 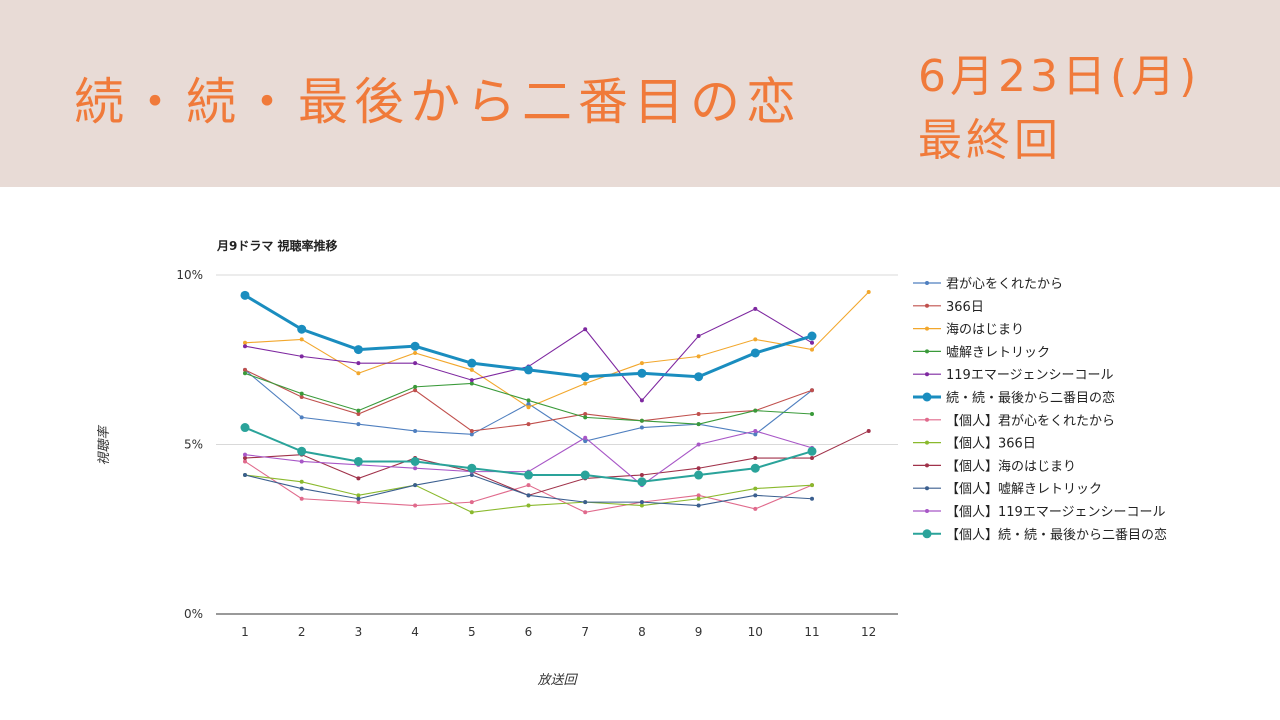 I want to click on legend-item: 【個人】嘘解きレトリック, so click(x=1007, y=489).